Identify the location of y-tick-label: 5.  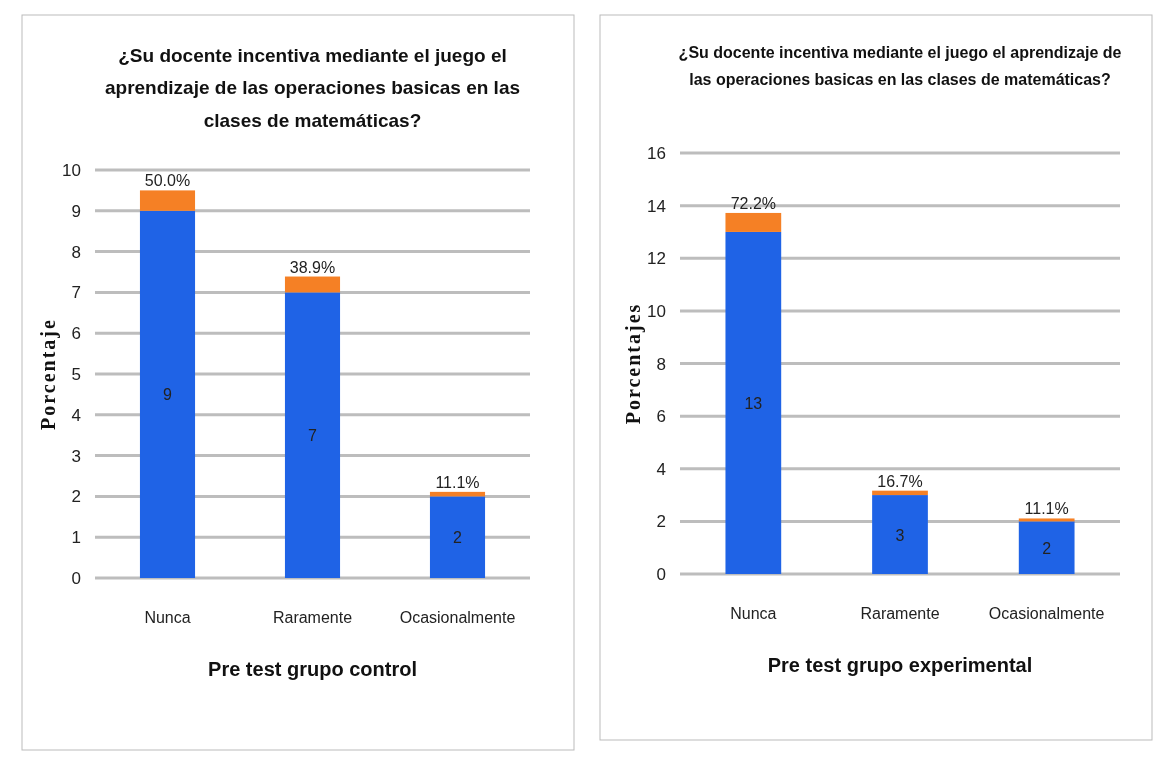
(76, 374).